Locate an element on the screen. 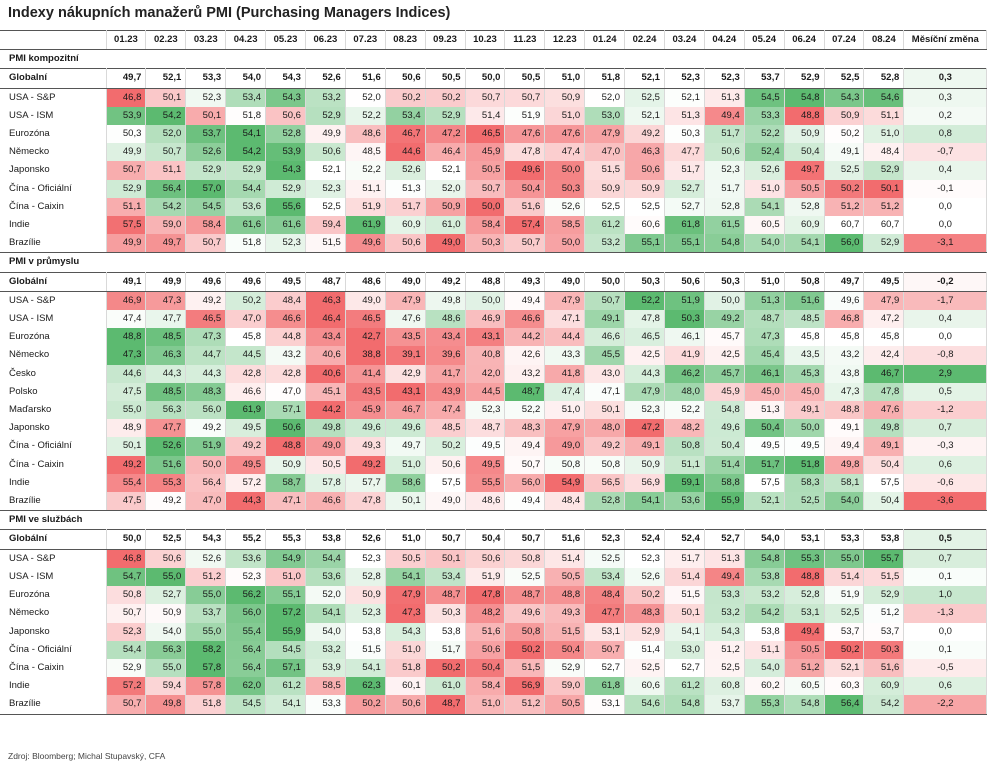 The height and width of the screenshot is (767, 987). value-cell: 51,6 is located at coordinates (565, 539).